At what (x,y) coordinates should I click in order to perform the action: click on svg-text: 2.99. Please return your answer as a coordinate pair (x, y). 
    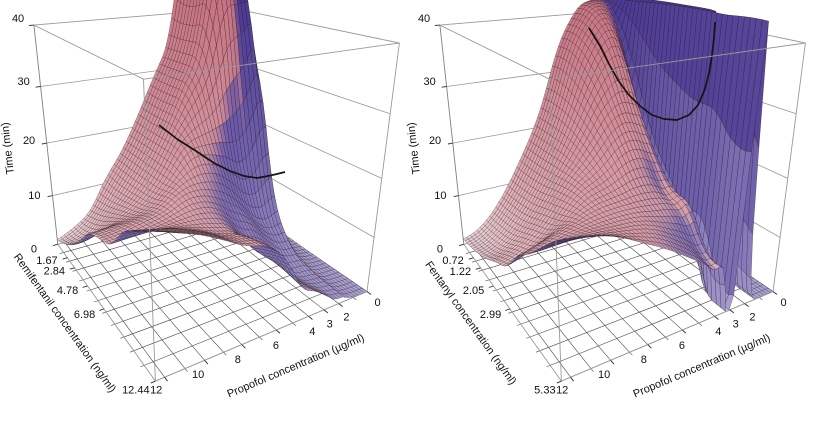
    Looking at the image, I should click on (490, 315).